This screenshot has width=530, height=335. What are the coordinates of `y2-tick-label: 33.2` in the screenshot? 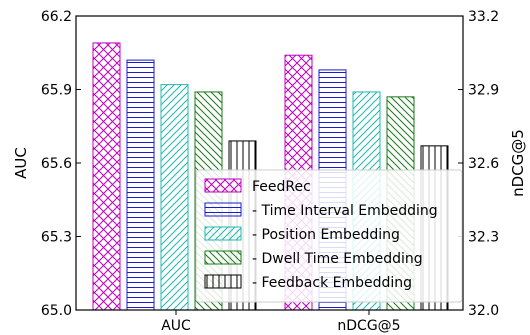 It's located at (483, 17).